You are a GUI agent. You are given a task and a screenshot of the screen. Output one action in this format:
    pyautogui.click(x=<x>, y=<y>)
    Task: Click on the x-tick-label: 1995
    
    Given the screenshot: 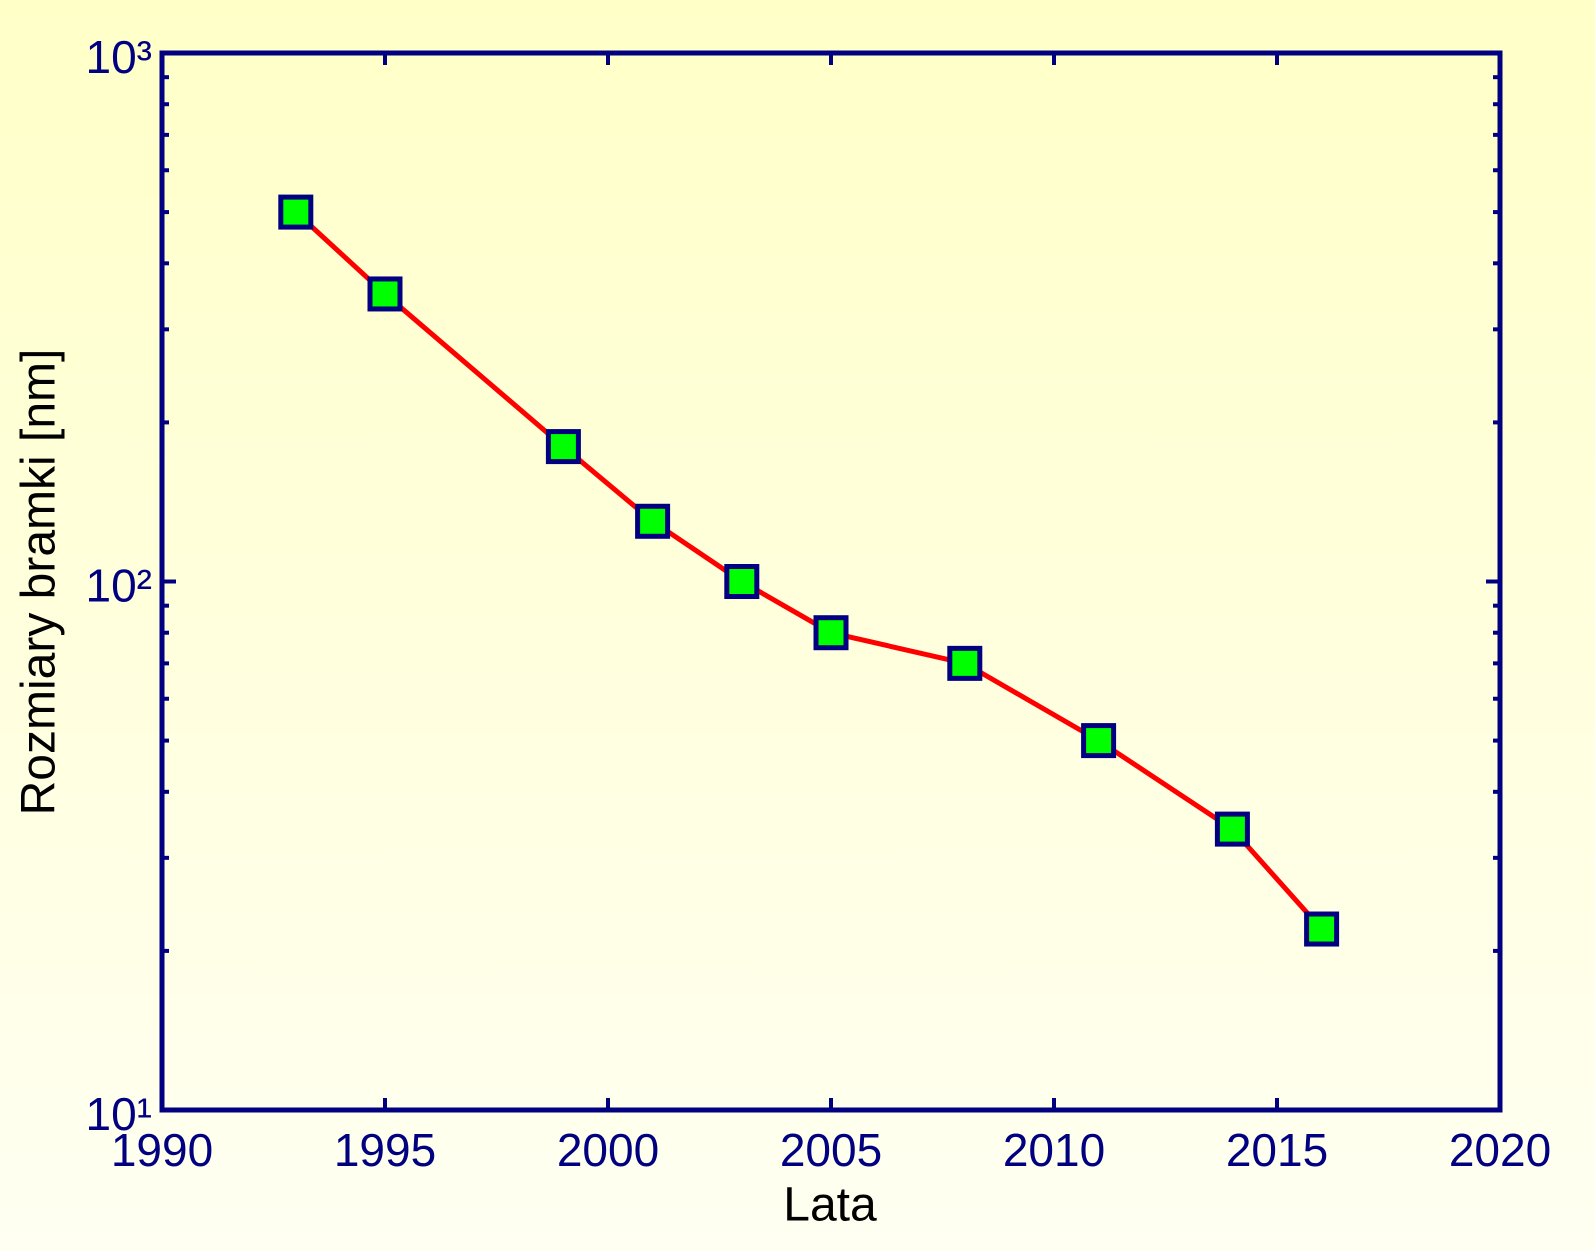 What is the action you would take?
    pyautogui.click(x=385, y=1150)
    